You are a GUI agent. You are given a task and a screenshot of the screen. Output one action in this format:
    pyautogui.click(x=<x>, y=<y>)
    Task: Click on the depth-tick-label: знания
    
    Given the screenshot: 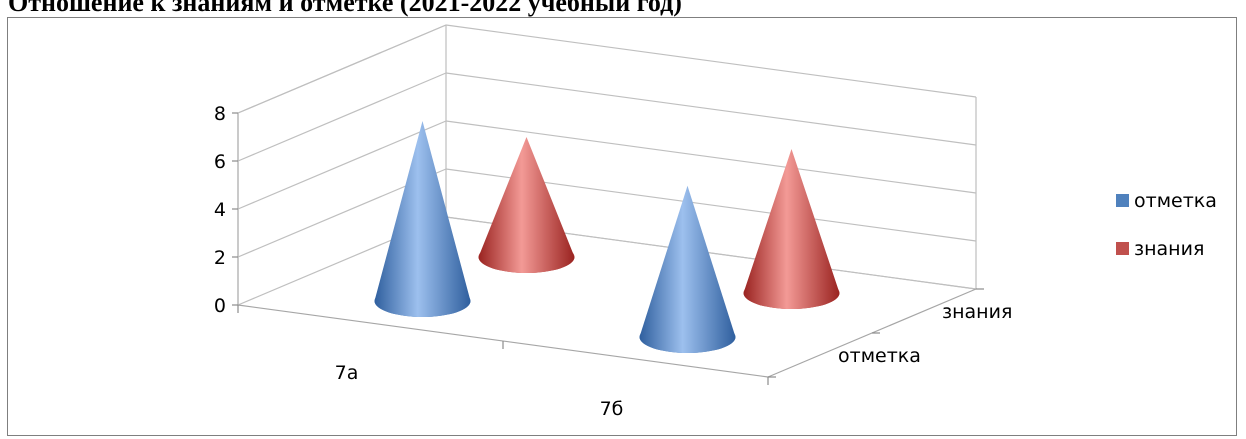 What is the action you would take?
    pyautogui.click(x=977, y=312)
    